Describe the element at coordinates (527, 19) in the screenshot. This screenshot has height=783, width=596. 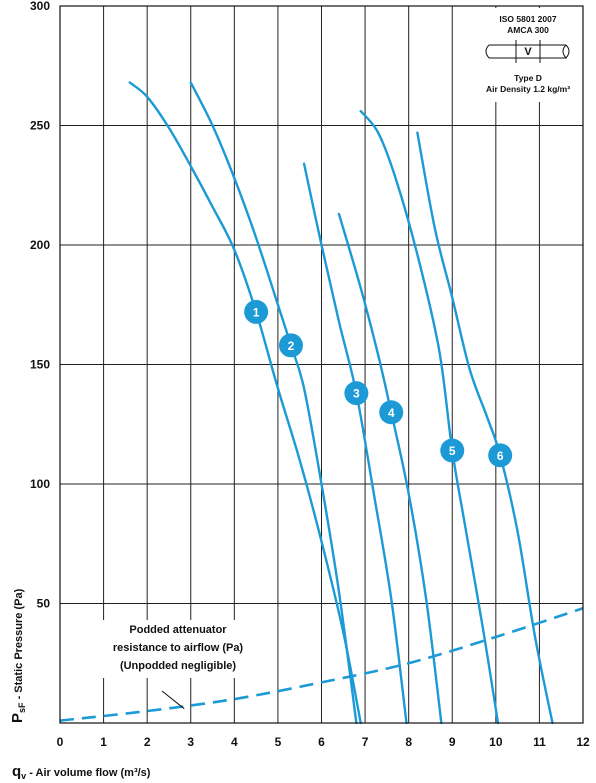
I see `legend-standard-1: ISO 5801 2007` at that location.